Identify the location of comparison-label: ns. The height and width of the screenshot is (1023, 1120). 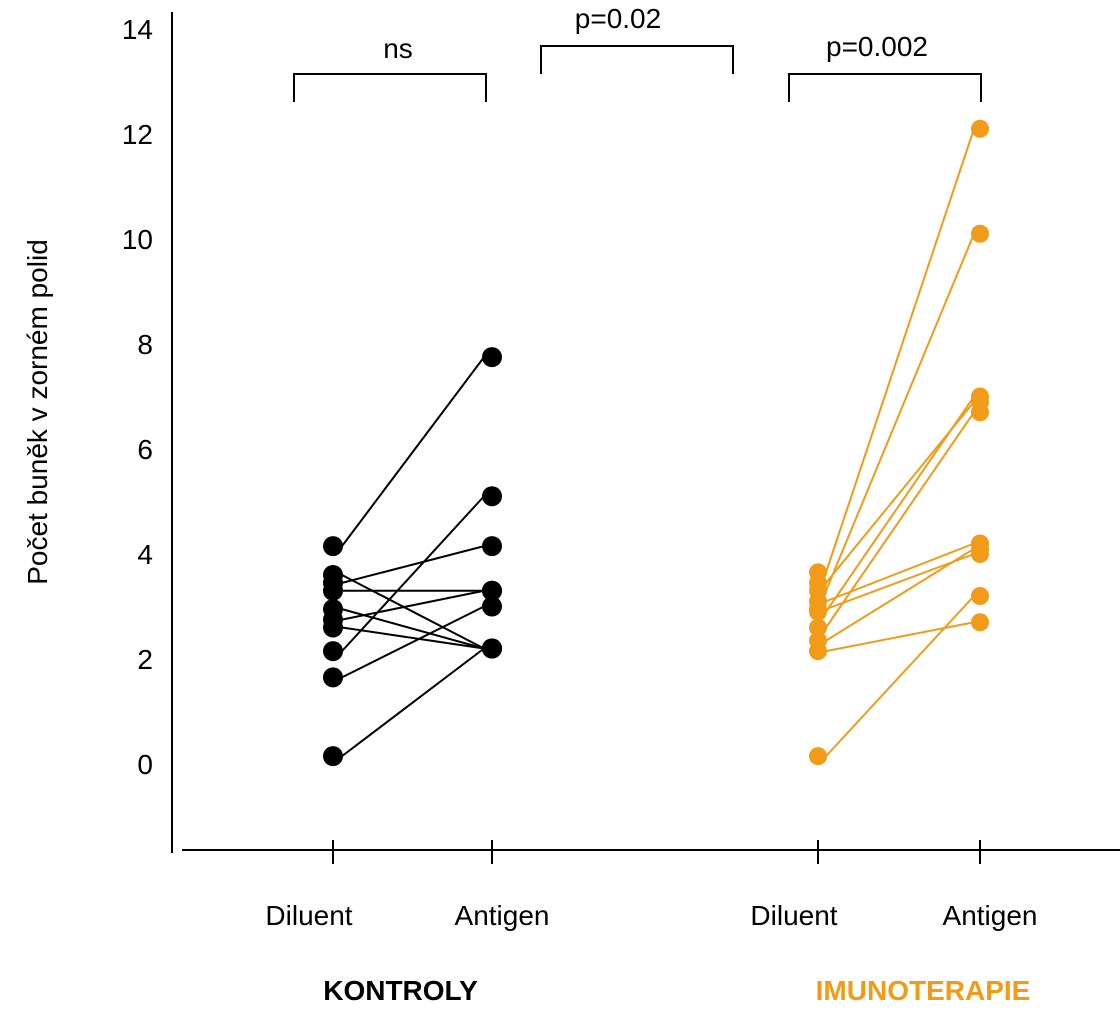
(398, 48).